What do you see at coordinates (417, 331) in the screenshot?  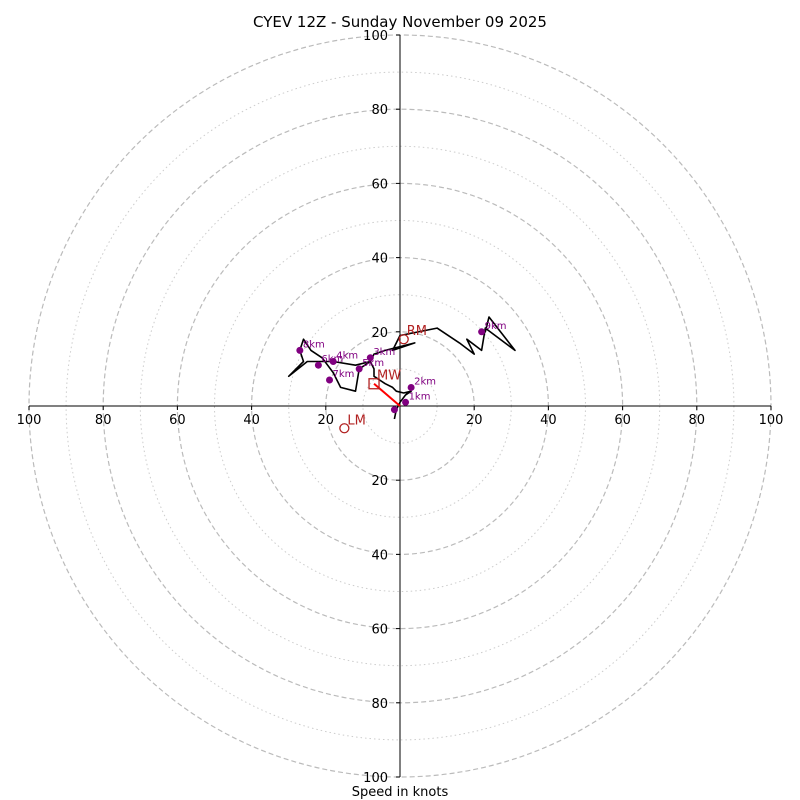 I see `storm-marker-label-rm: RM` at bounding box center [417, 331].